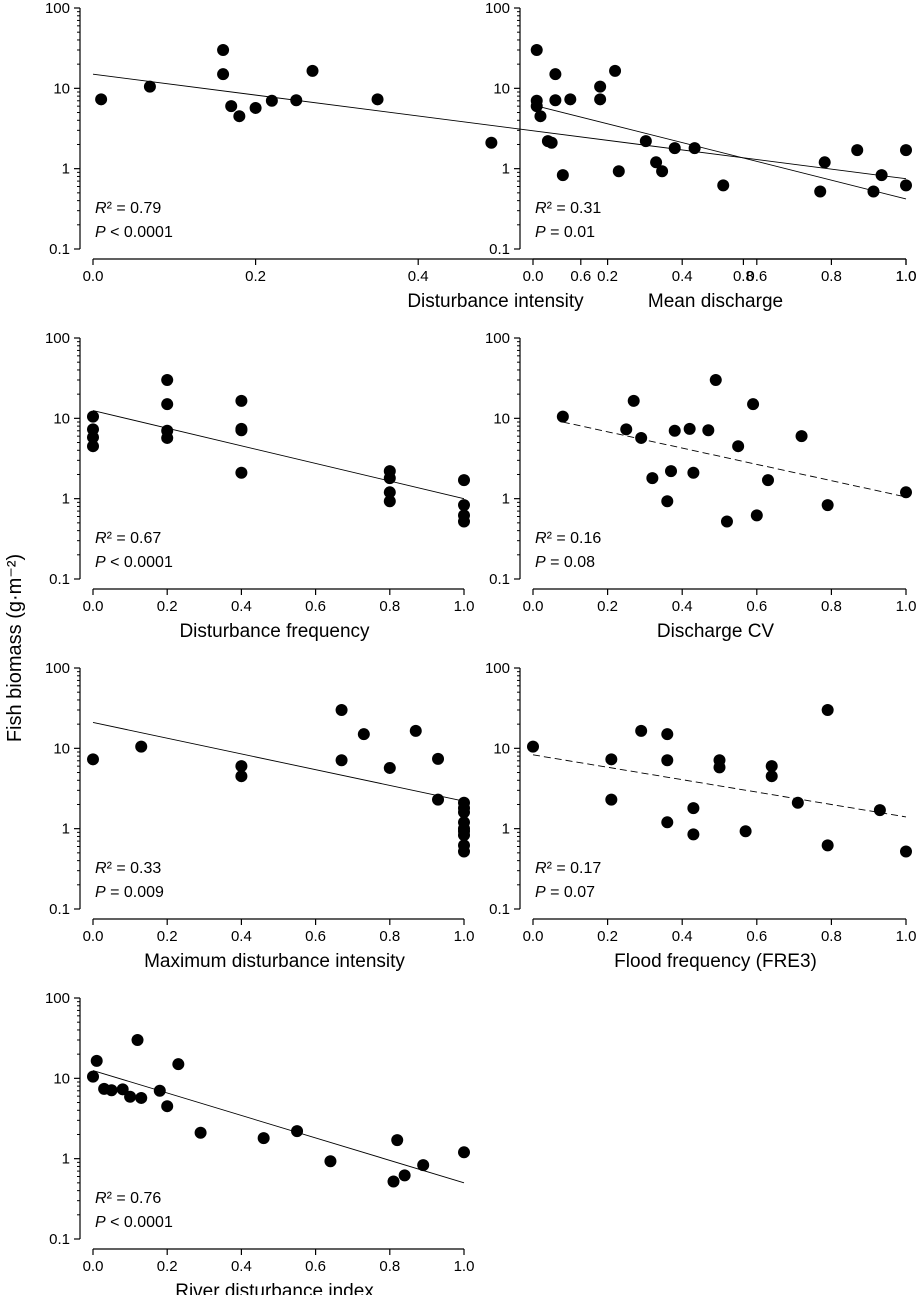  Describe the element at coordinates (565, 892) in the screenshot. I see `p-value-label: P = 0.07` at that location.